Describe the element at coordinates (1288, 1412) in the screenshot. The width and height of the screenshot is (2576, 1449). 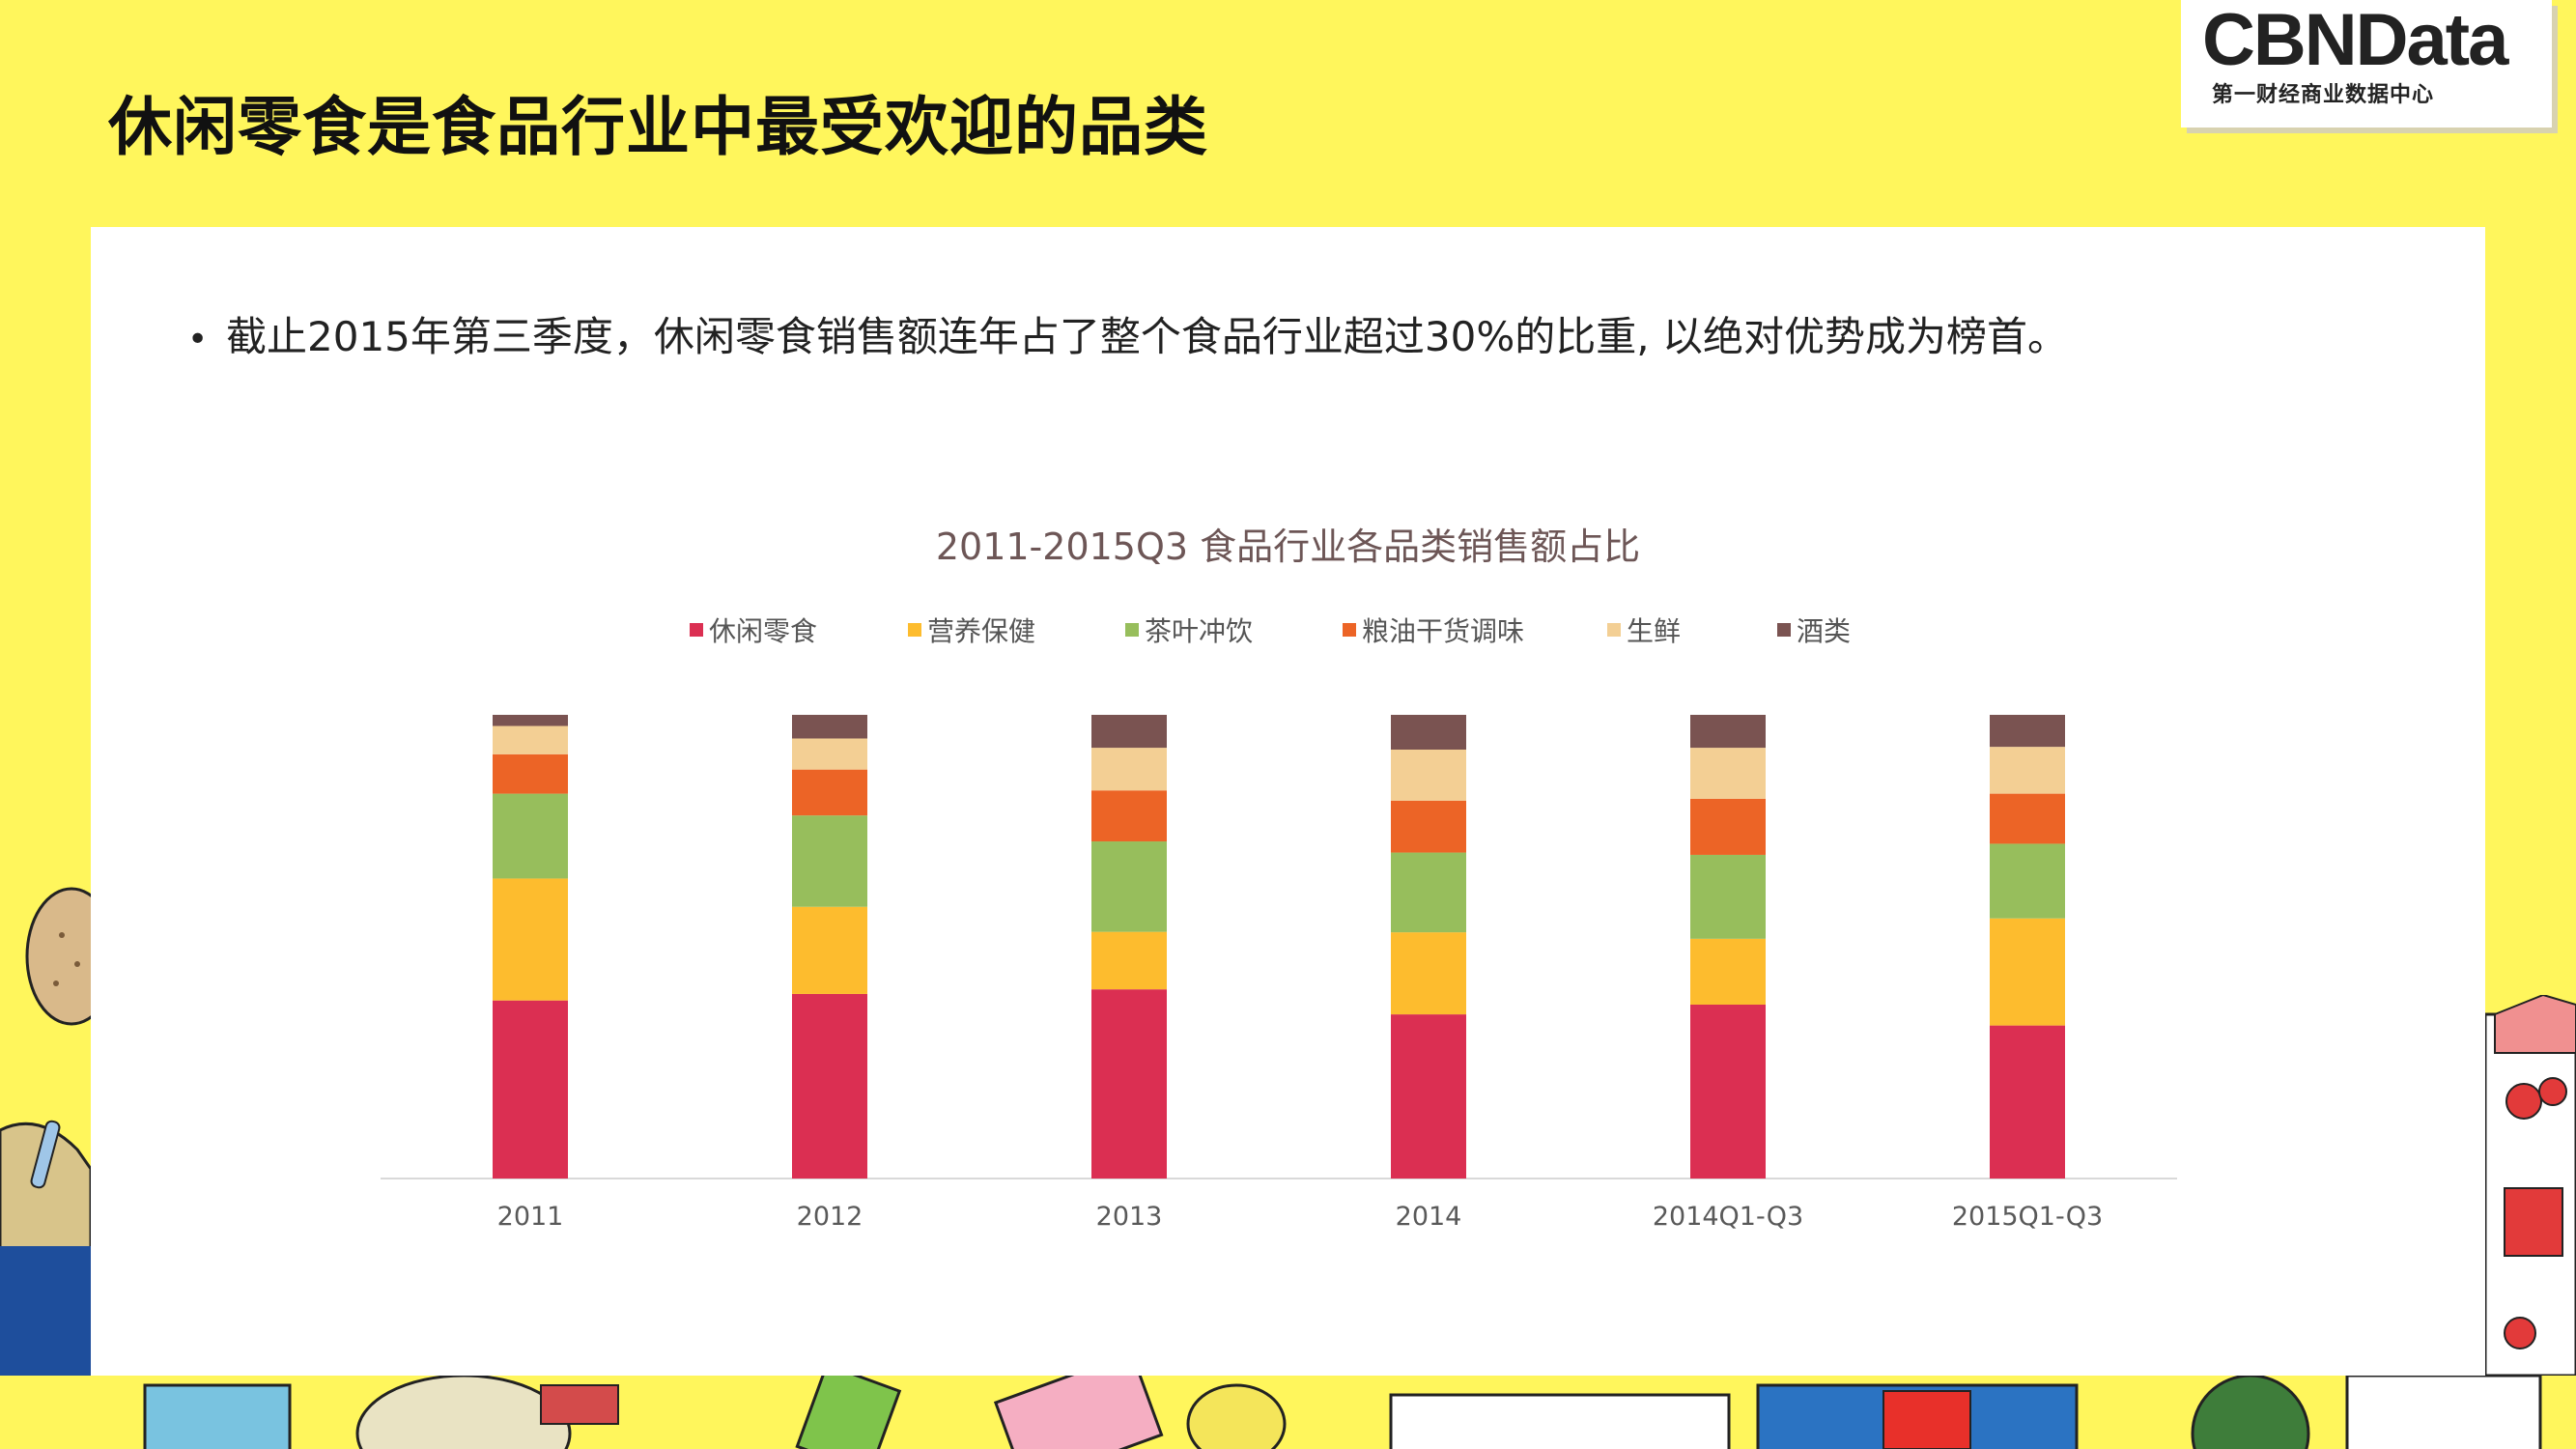
I see `snack-illustration-strip` at that location.